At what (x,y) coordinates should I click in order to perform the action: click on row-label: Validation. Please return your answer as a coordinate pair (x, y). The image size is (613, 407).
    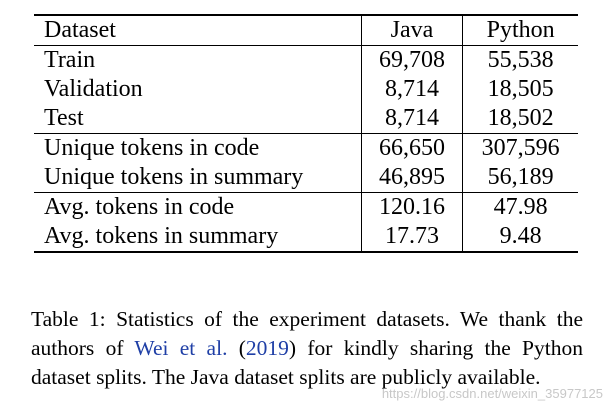
    Looking at the image, I should click on (198, 89).